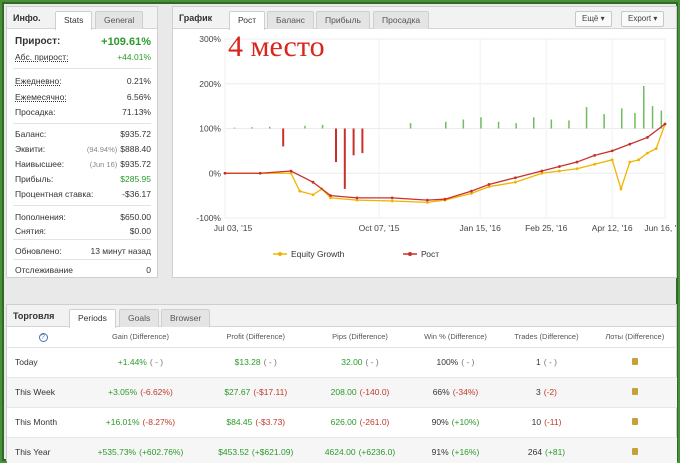 The height and width of the screenshot is (463, 680). I want to click on info-row: Ежемесячно: 6.56%, so click(83, 98).